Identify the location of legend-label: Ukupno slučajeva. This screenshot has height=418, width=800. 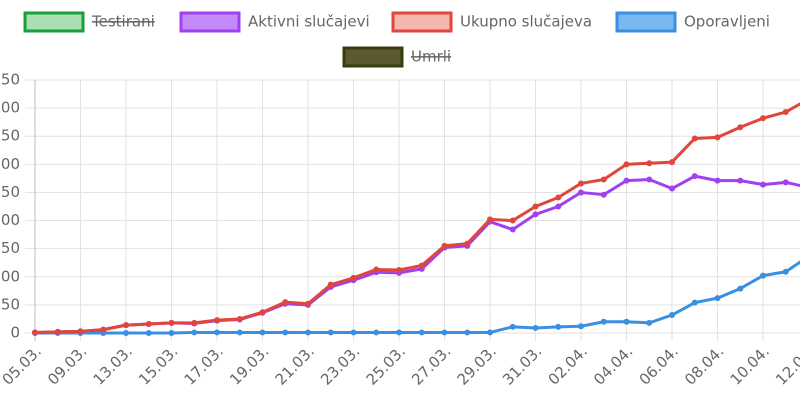
(526, 22).